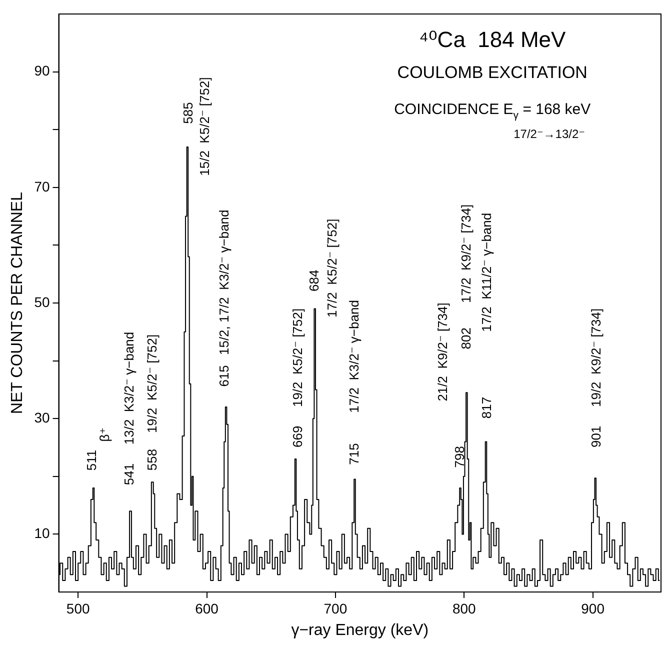  What do you see at coordinates (492, 39) in the screenshot?
I see `text: ⁴⁰Ca 184 MeV` at bounding box center [492, 39].